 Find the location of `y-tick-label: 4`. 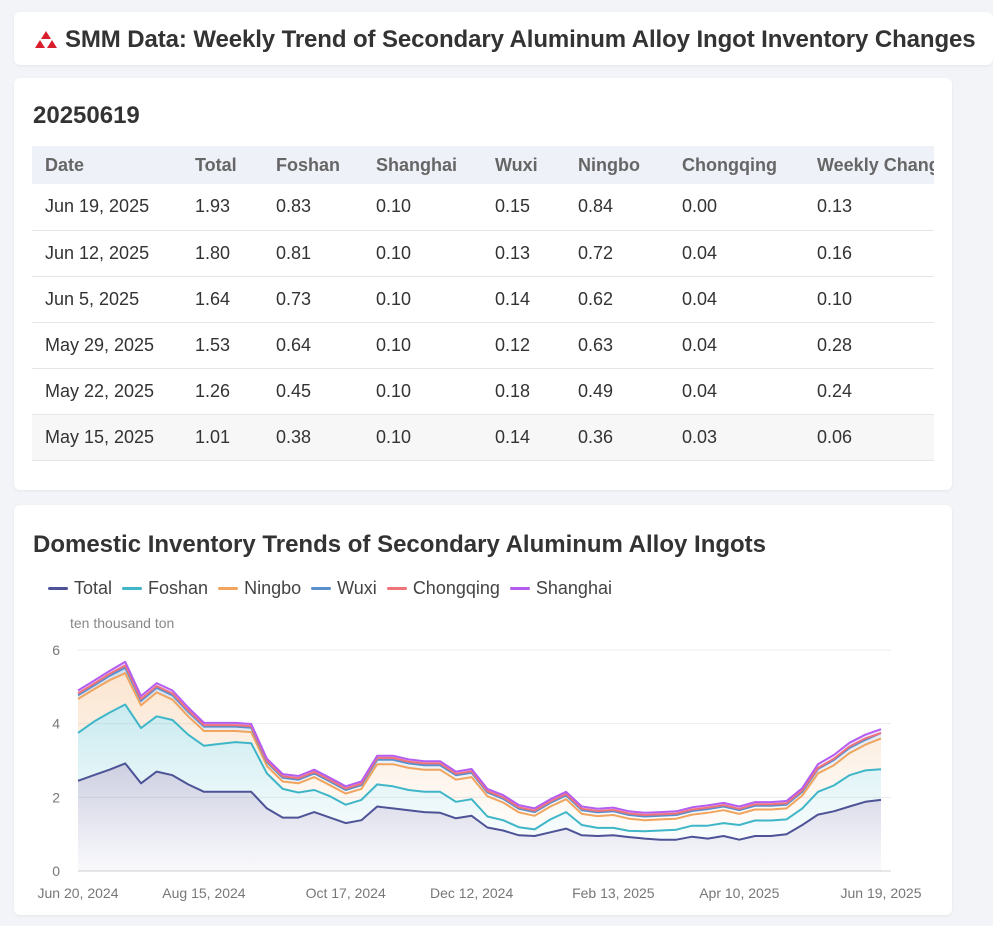

y-tick-label: 4 is located at coordinates (56, 724).